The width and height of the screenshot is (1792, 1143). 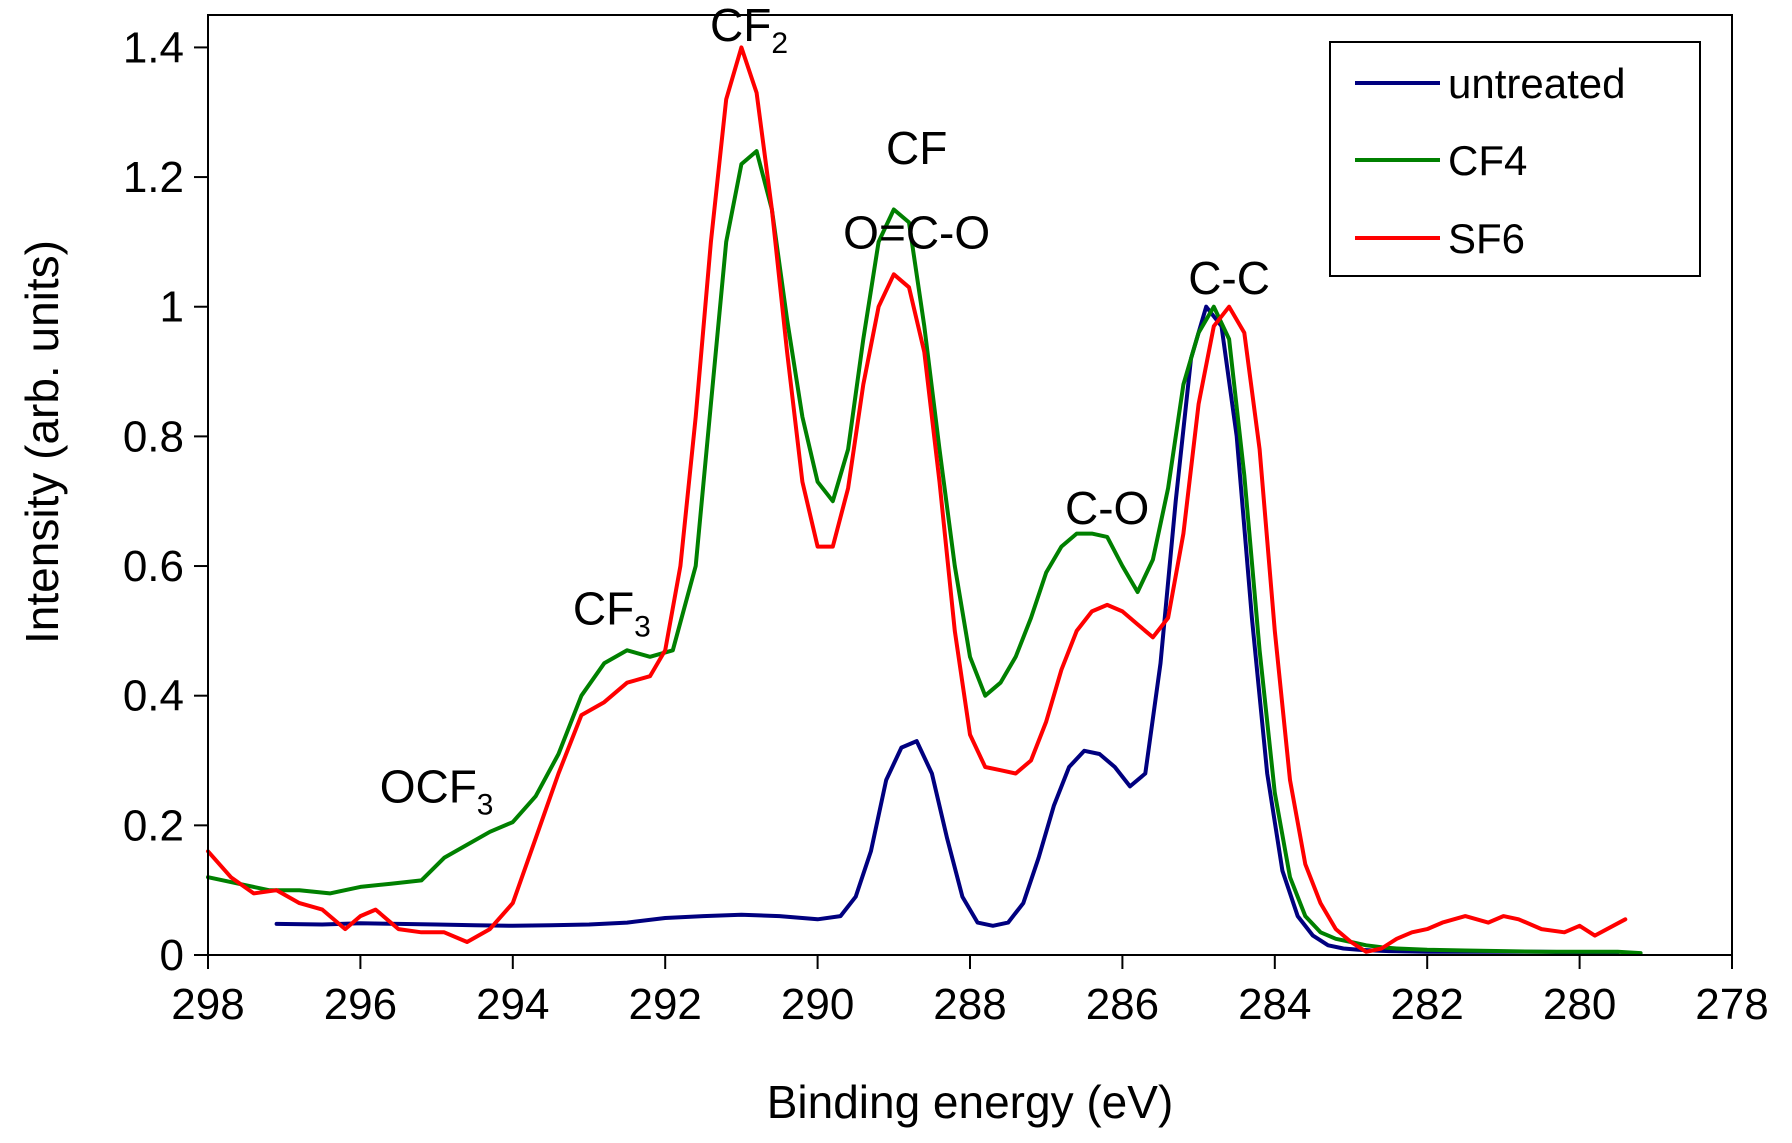 What do you see at coordinates (153, 47) in the screenshot?
I see `y-tick-label: 1.4` at bounding box center [153, 47].